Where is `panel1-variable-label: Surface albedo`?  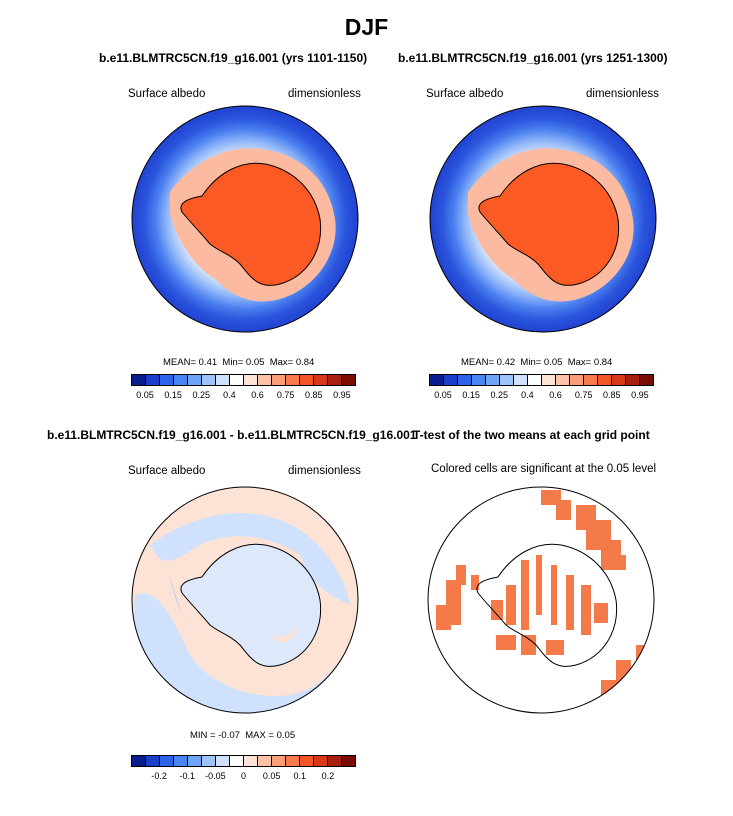 panel1-variable-label: Surface albedo is located at coordinates (167, 94).